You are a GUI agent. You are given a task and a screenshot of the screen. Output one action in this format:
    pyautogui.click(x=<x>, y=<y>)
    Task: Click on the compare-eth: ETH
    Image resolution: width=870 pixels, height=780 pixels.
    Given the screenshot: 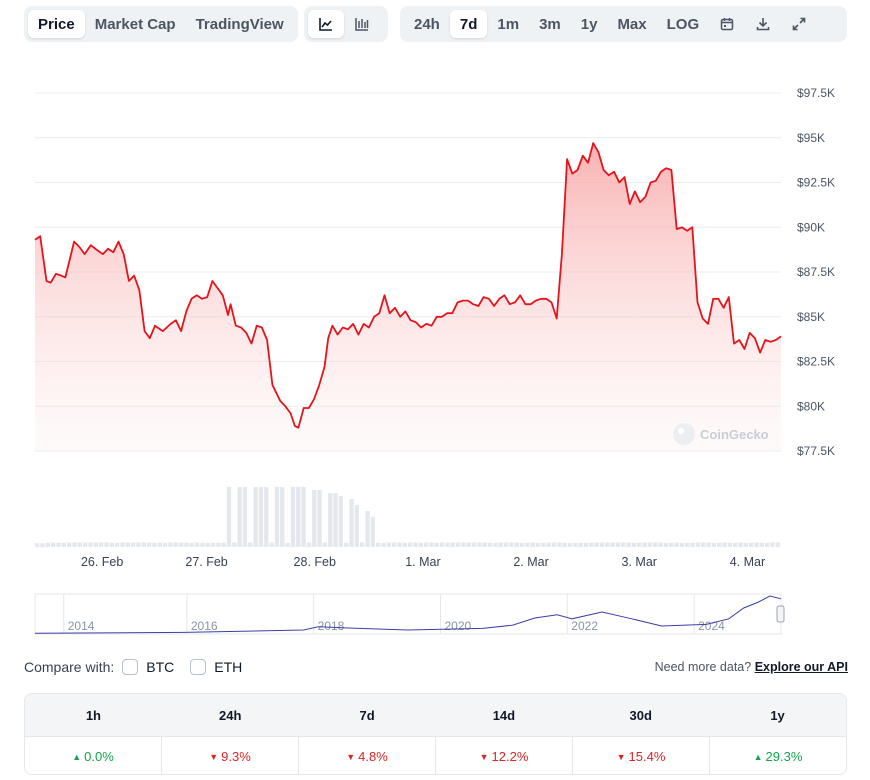 What is the action you would take?
    pyautogui.click(x=216, y=667)
    